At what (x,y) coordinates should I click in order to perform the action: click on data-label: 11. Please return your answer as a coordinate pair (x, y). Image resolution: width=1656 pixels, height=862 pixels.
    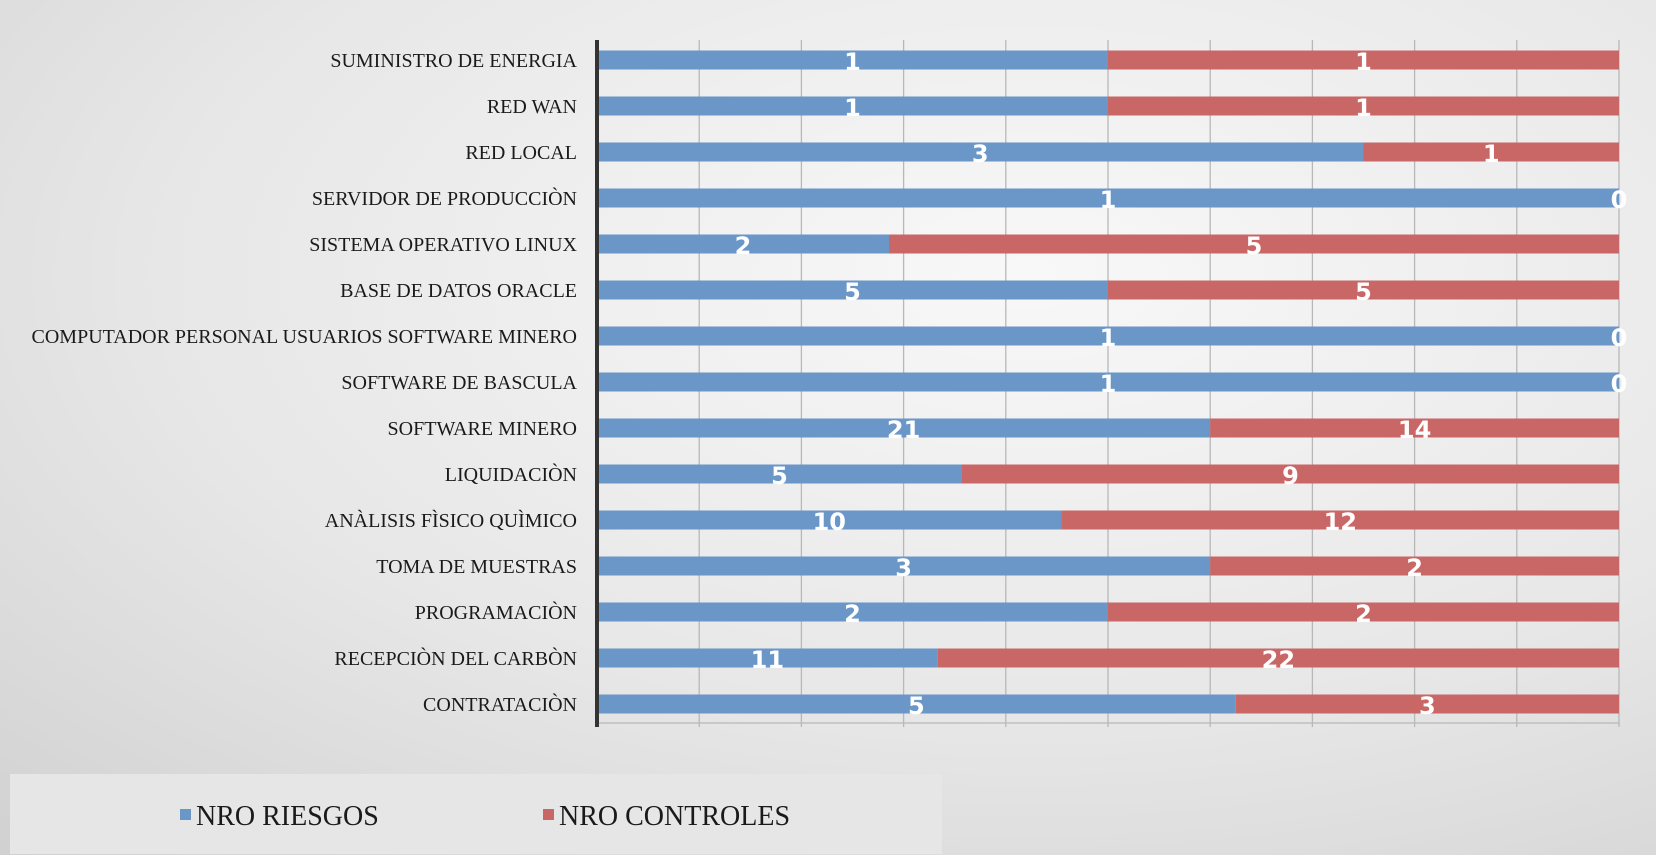
    Looking at the image, I should click on (767, 660).